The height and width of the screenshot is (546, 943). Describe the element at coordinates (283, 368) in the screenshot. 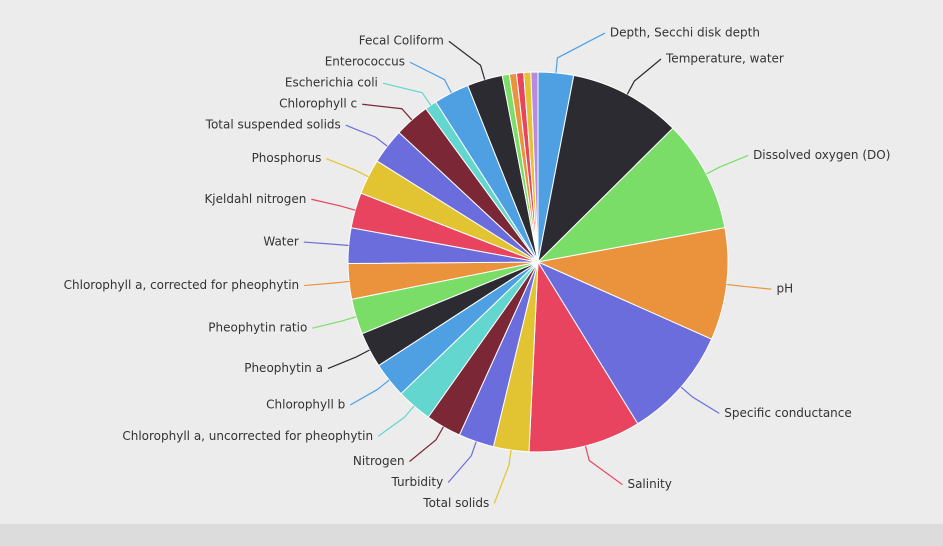

I see `slice-label: Pheophytin a` at that location.